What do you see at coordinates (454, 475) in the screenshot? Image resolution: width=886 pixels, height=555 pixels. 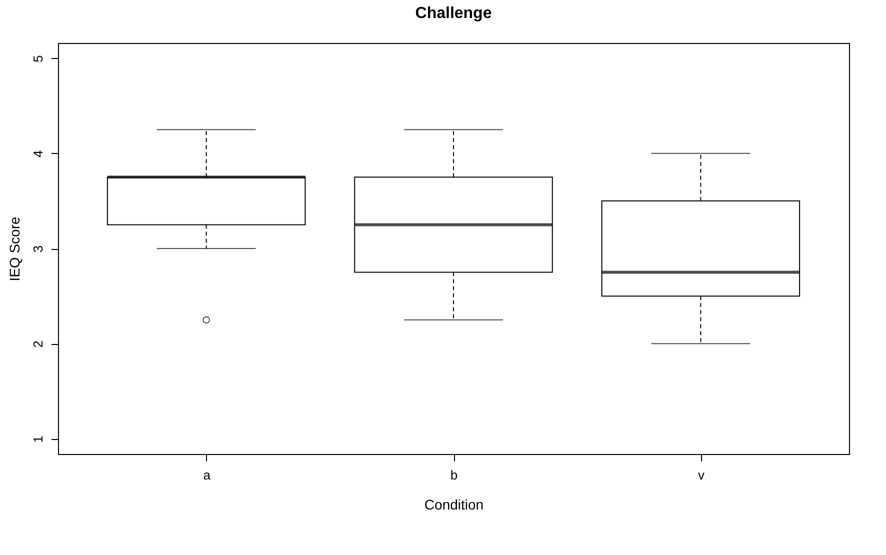 I see `x-tick-label: b` at bounding box center [454, 475].